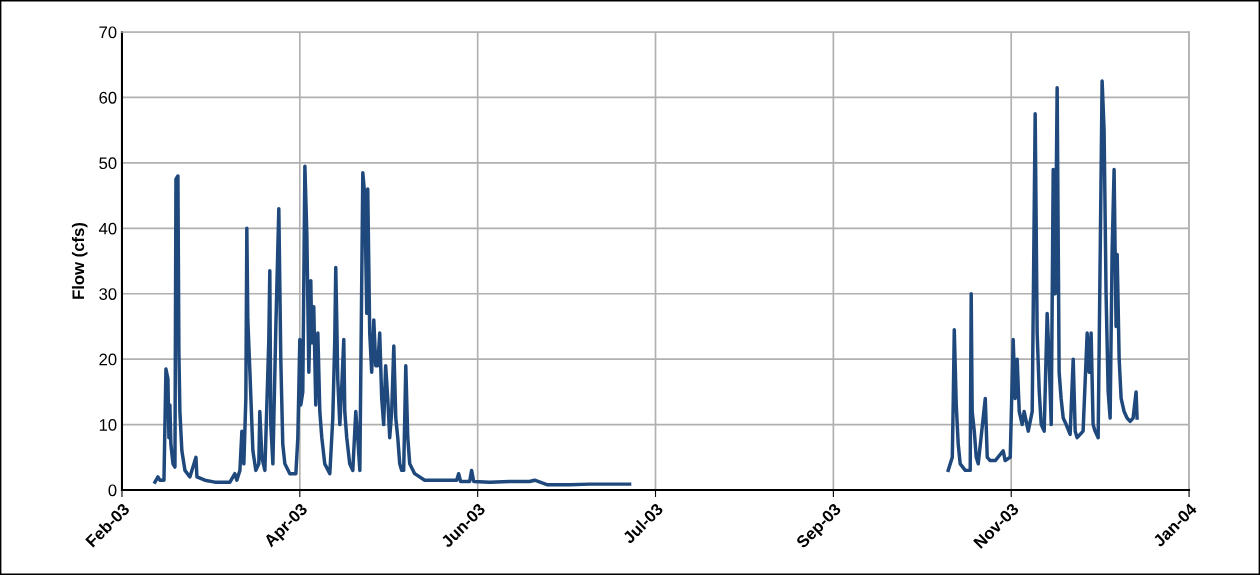  What do you see at coordinates (108, 97) in the screenshot?
I see `y-tick-label: 60` at bounding box center [108, 97].